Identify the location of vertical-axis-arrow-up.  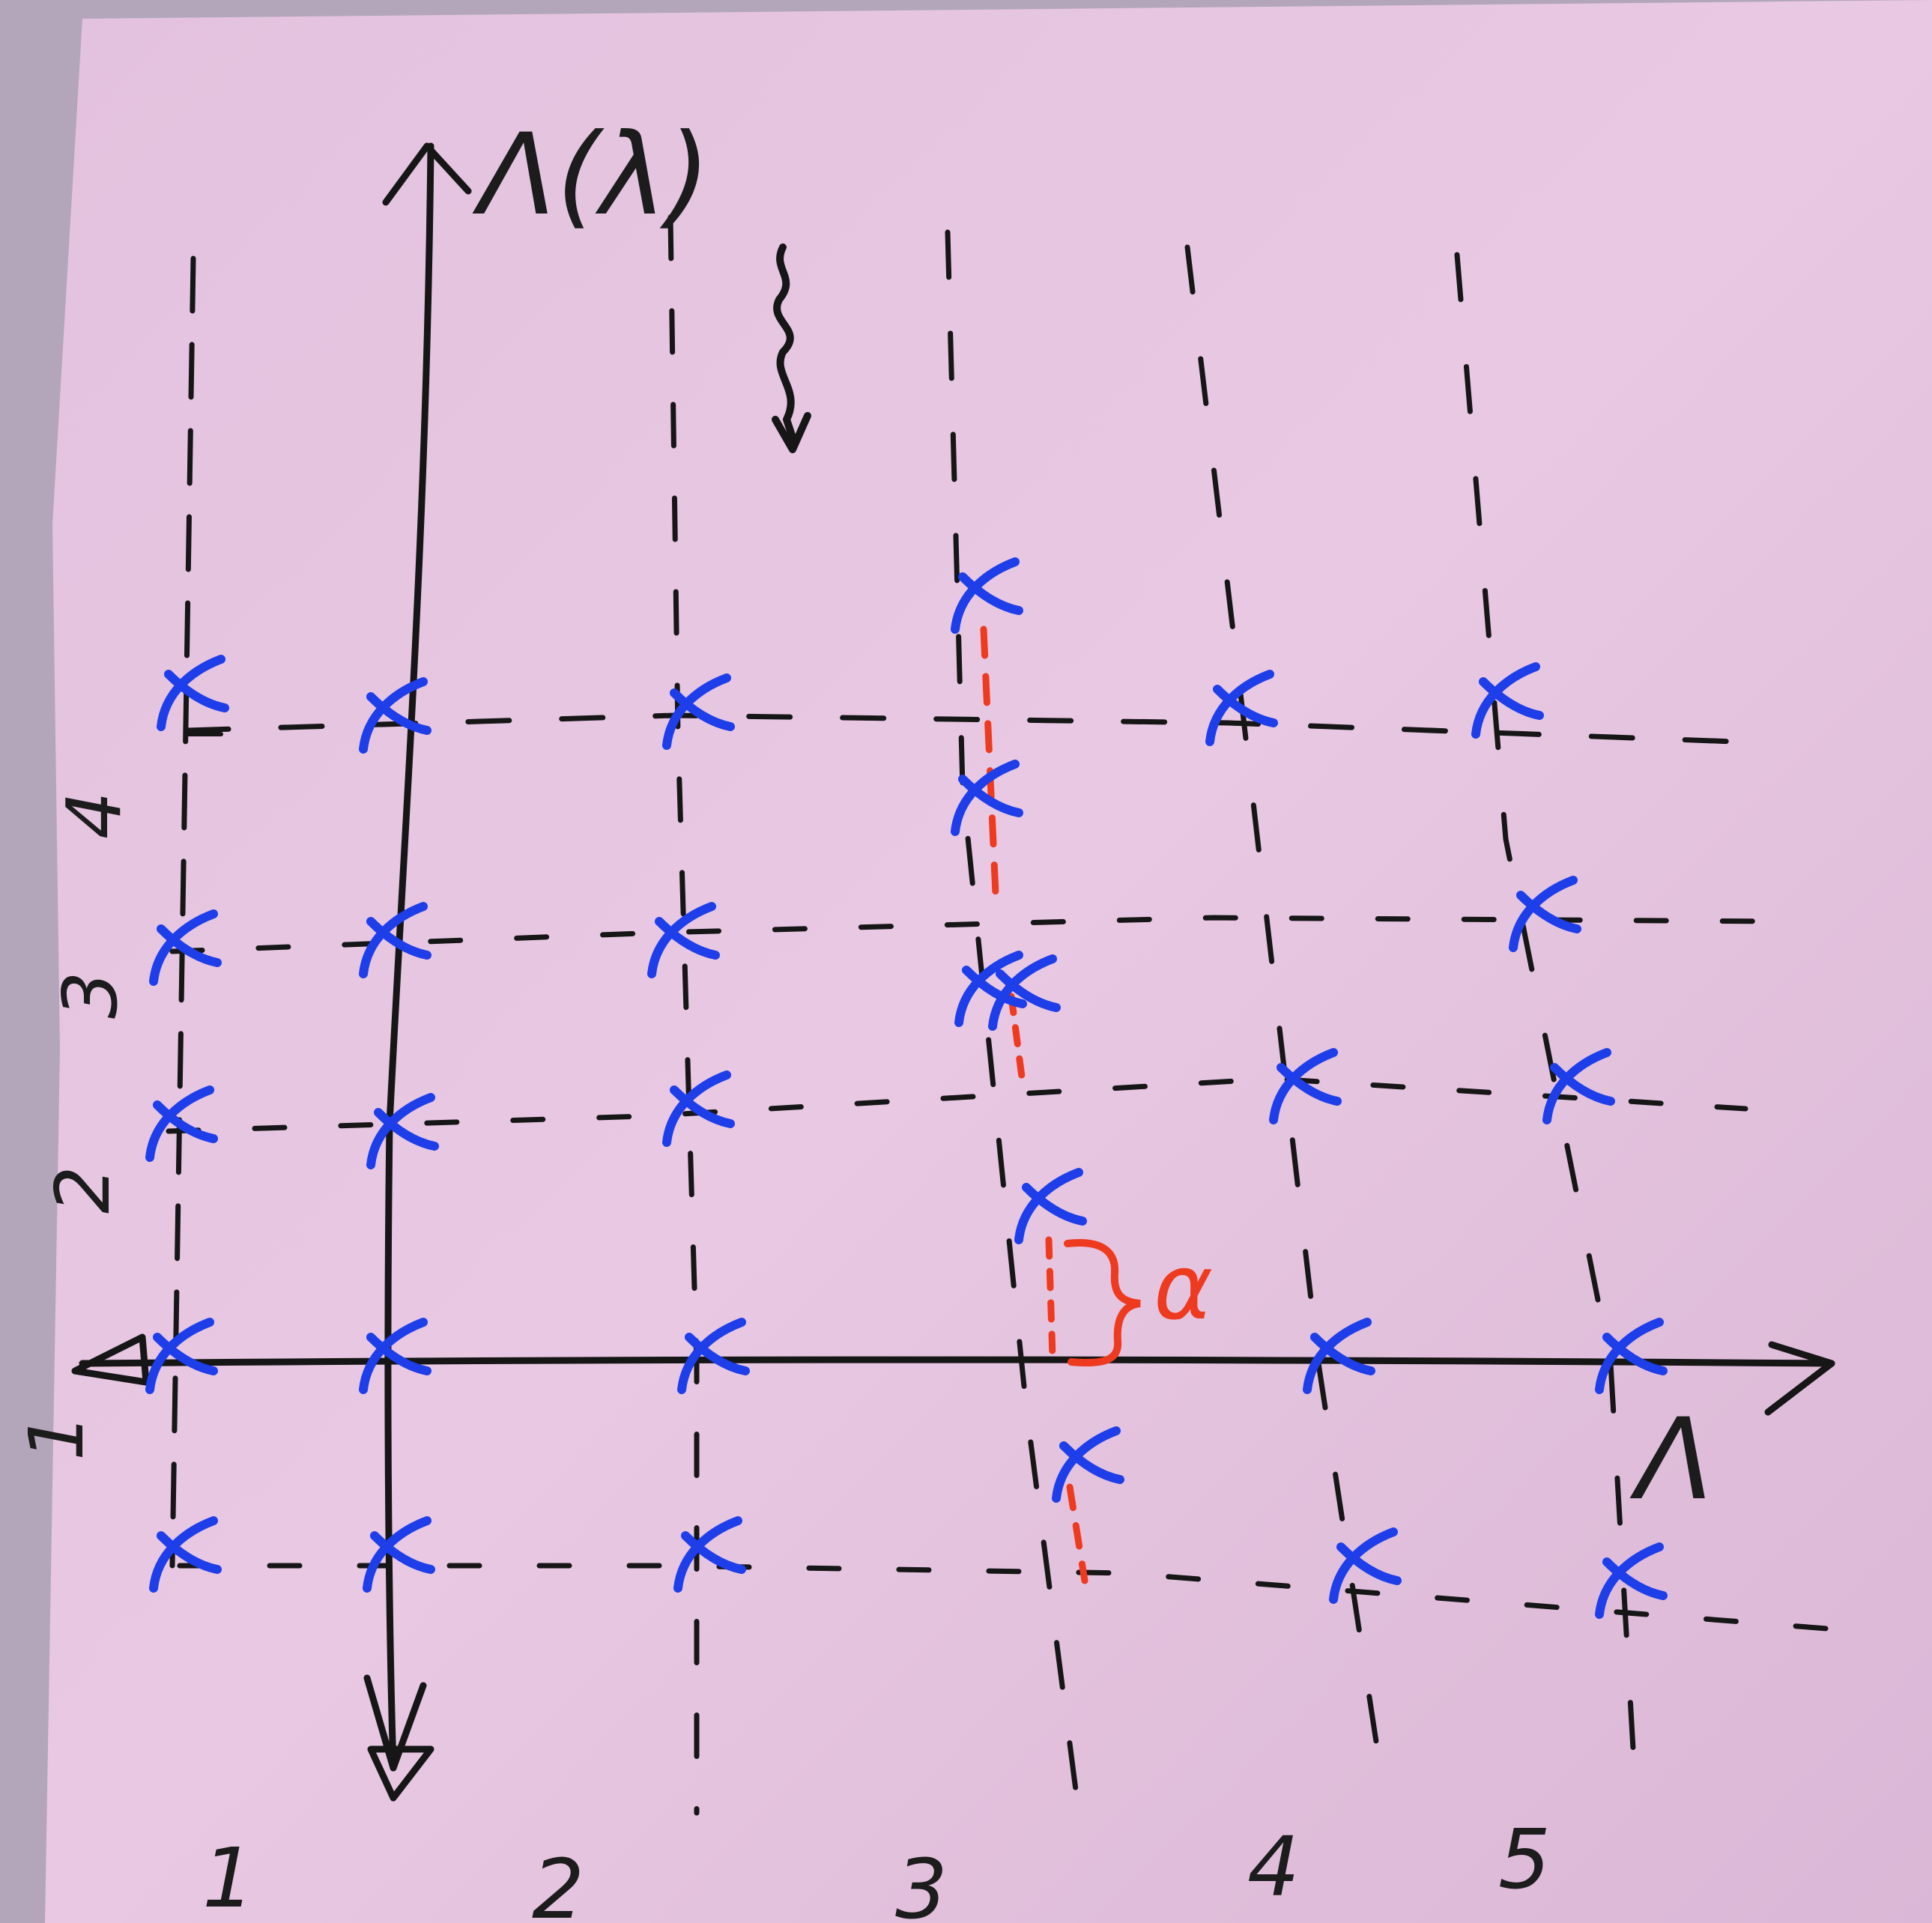
(427, 174).